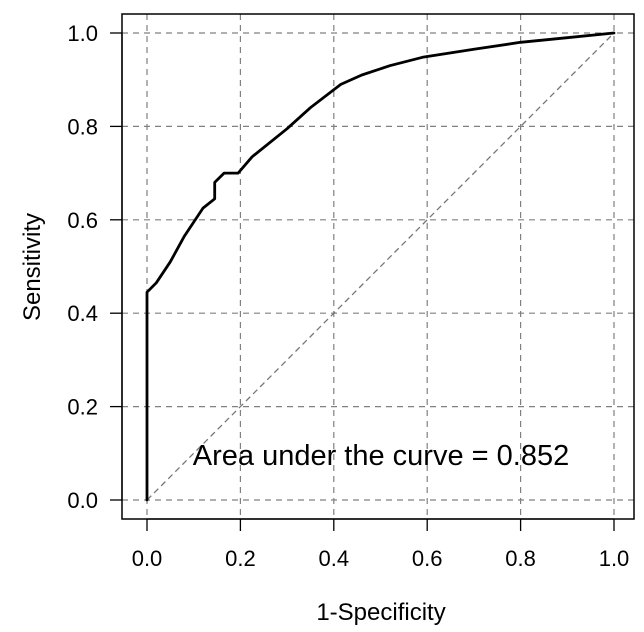  I want to click on auc-annotation: Area under the curve = 0.852, so click(381, 456).